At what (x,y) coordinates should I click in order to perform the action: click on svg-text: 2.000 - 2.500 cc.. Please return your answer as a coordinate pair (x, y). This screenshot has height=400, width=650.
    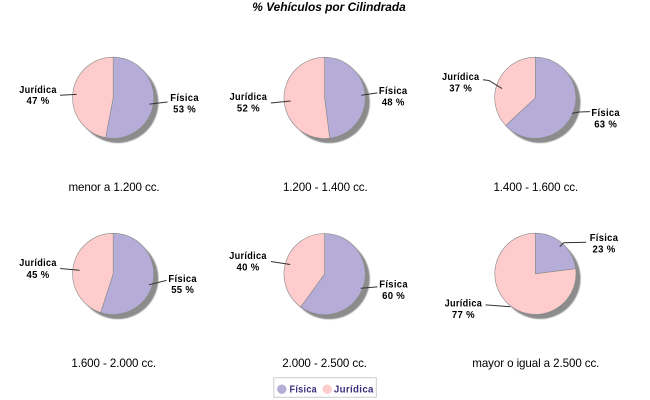
    Looking at the image, I should click on (324, 363).